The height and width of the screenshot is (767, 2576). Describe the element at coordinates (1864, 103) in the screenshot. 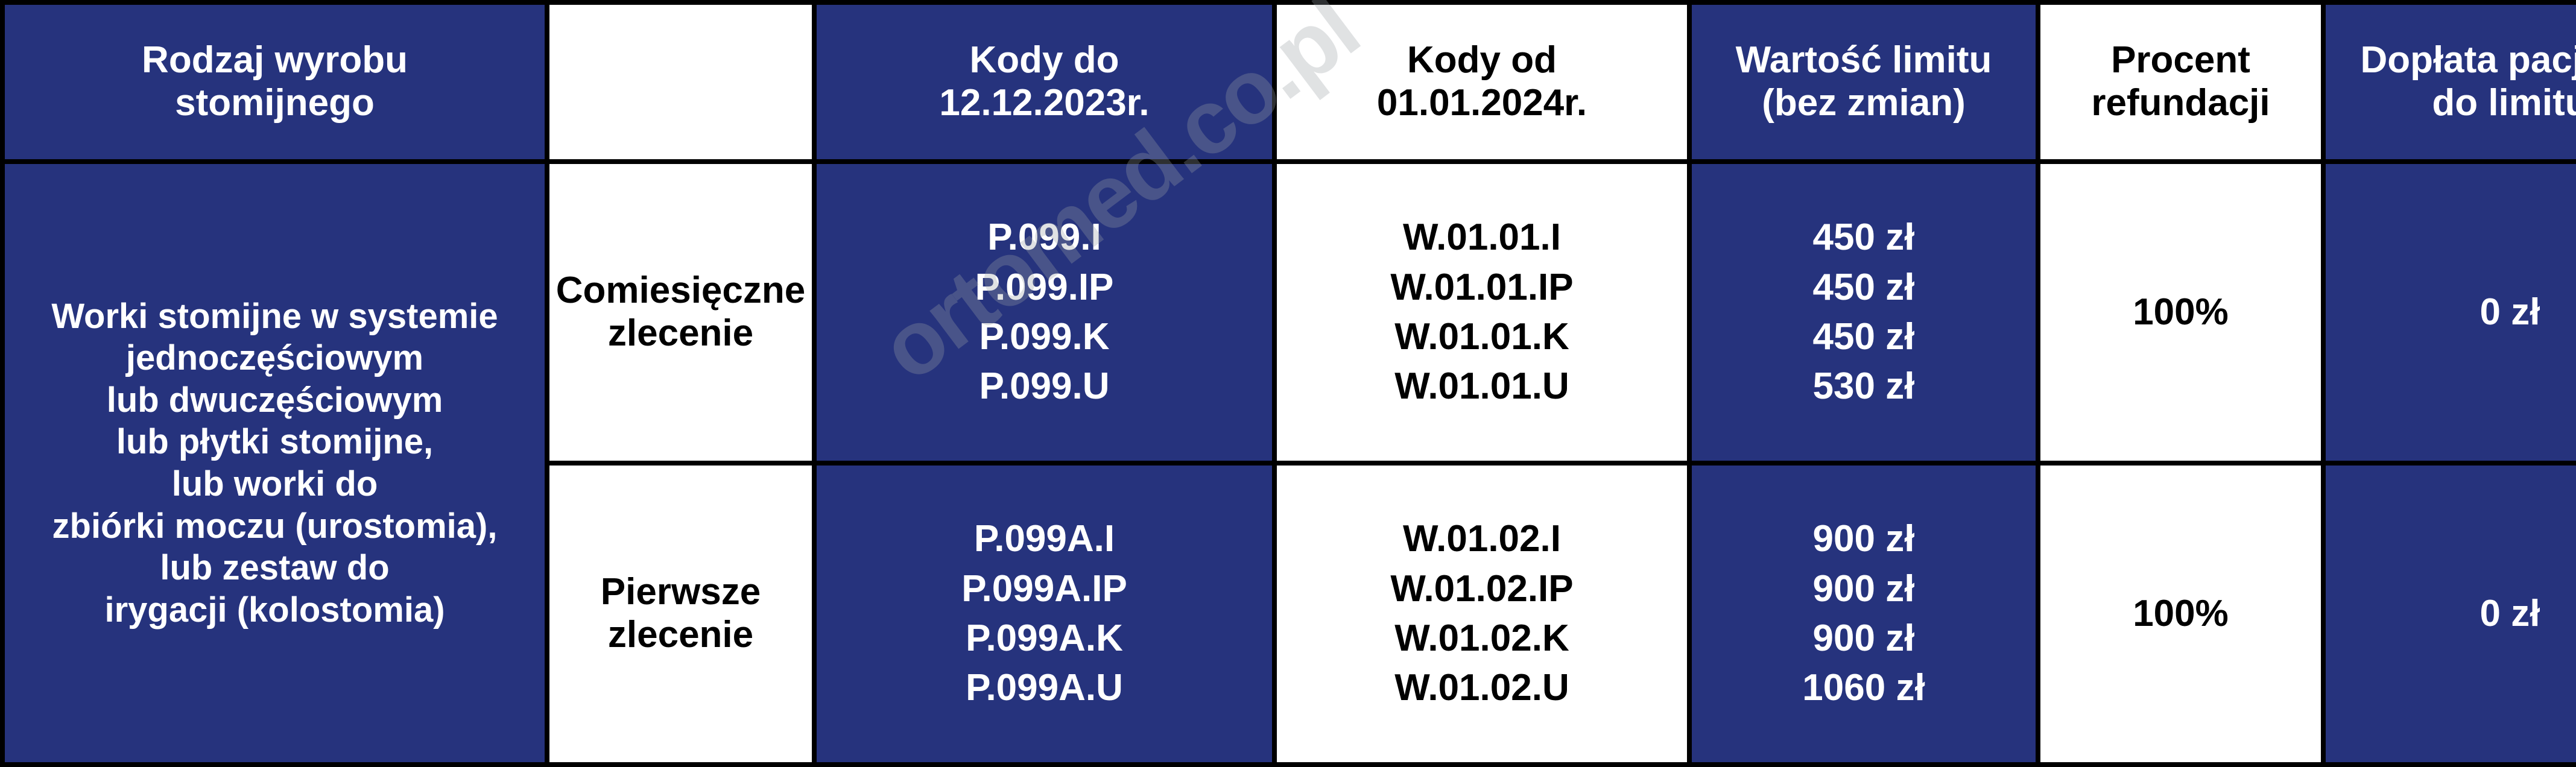

I see `header-limit-value-line2: (bez zmian)` at that location.